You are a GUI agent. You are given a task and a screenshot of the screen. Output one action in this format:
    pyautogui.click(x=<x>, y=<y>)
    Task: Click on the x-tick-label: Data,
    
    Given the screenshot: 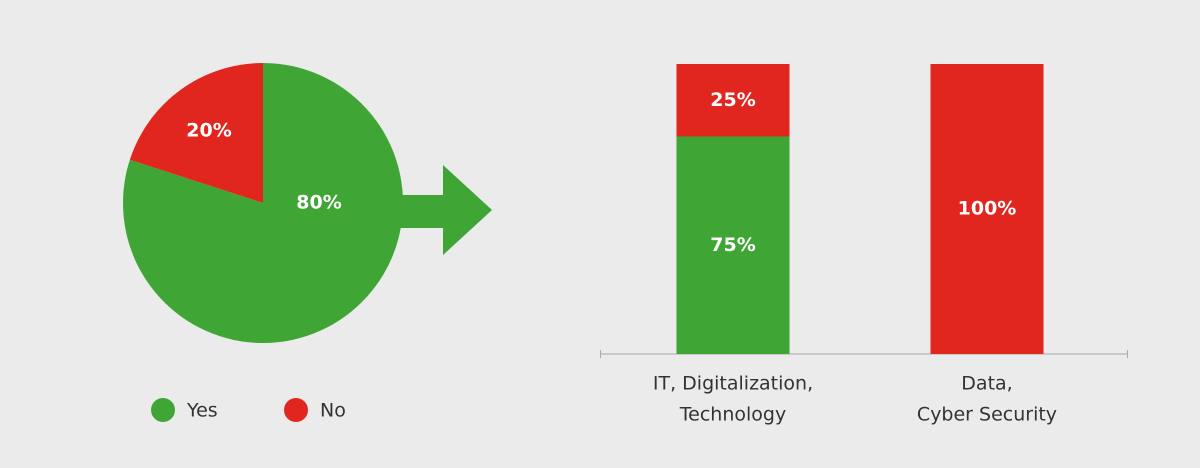 What is the action you would take?
    pyautogui.click(x=986, y=384)
    